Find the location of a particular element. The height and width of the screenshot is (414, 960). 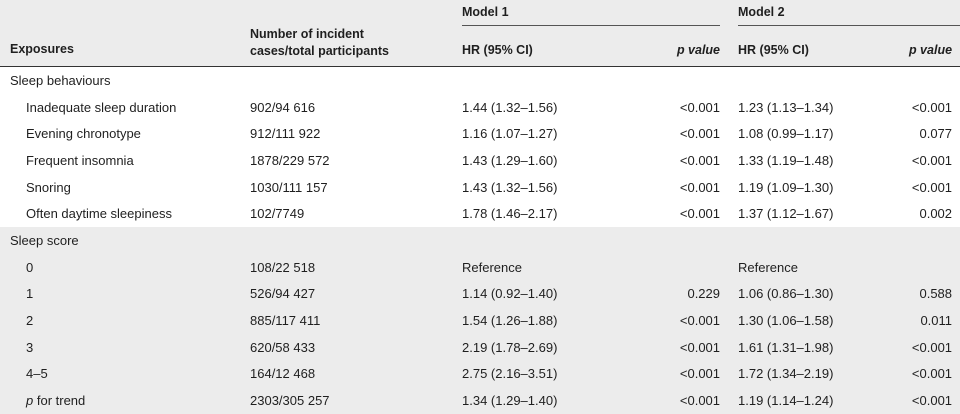

header-p2: p value is located at coordinates (929, 50).